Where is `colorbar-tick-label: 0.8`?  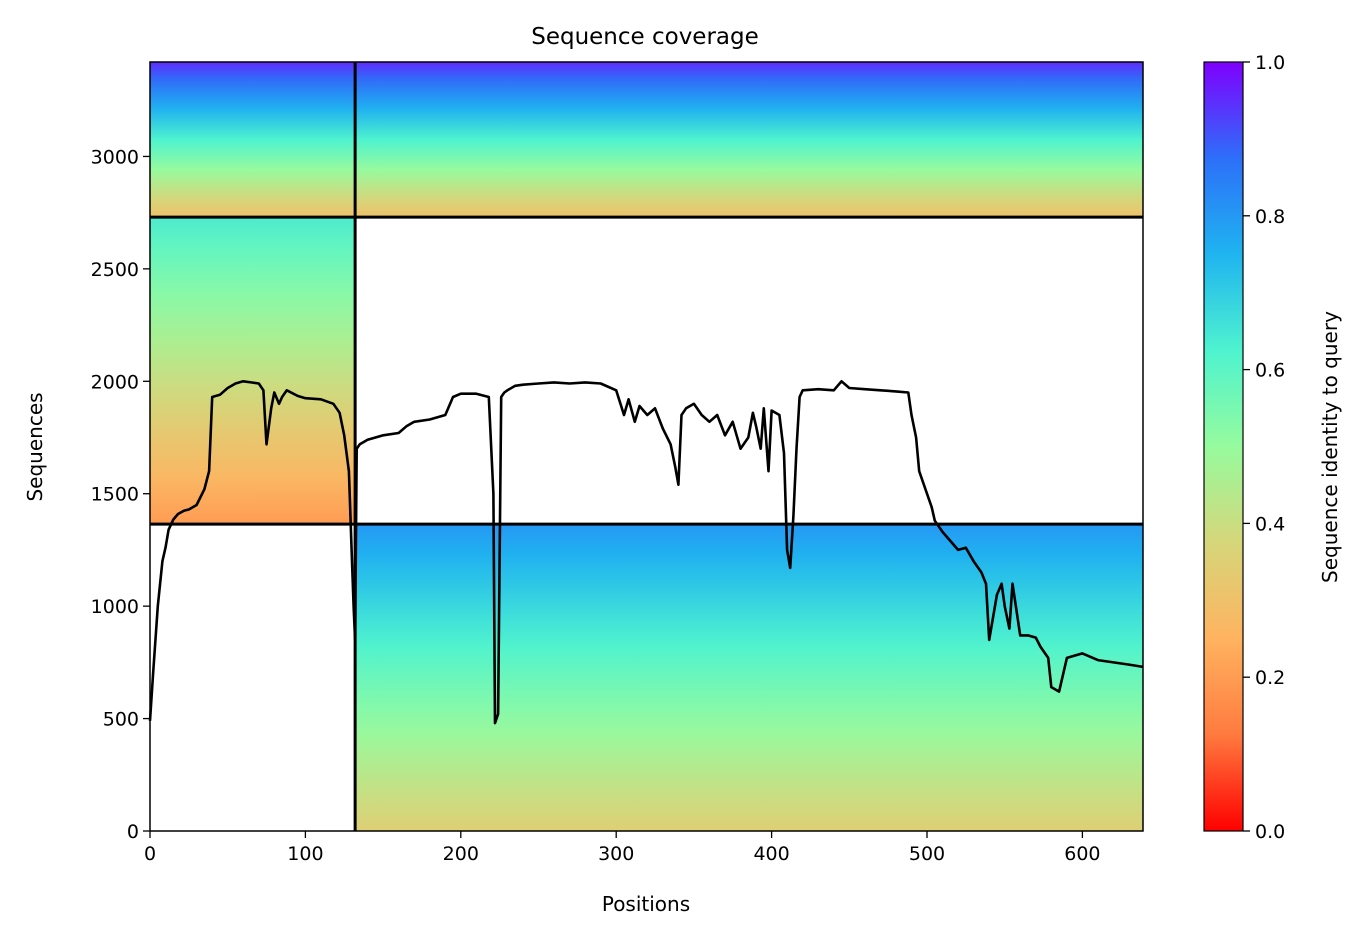
colorbar-tick-label: 0.8 is located at coordinates (1270, 217).